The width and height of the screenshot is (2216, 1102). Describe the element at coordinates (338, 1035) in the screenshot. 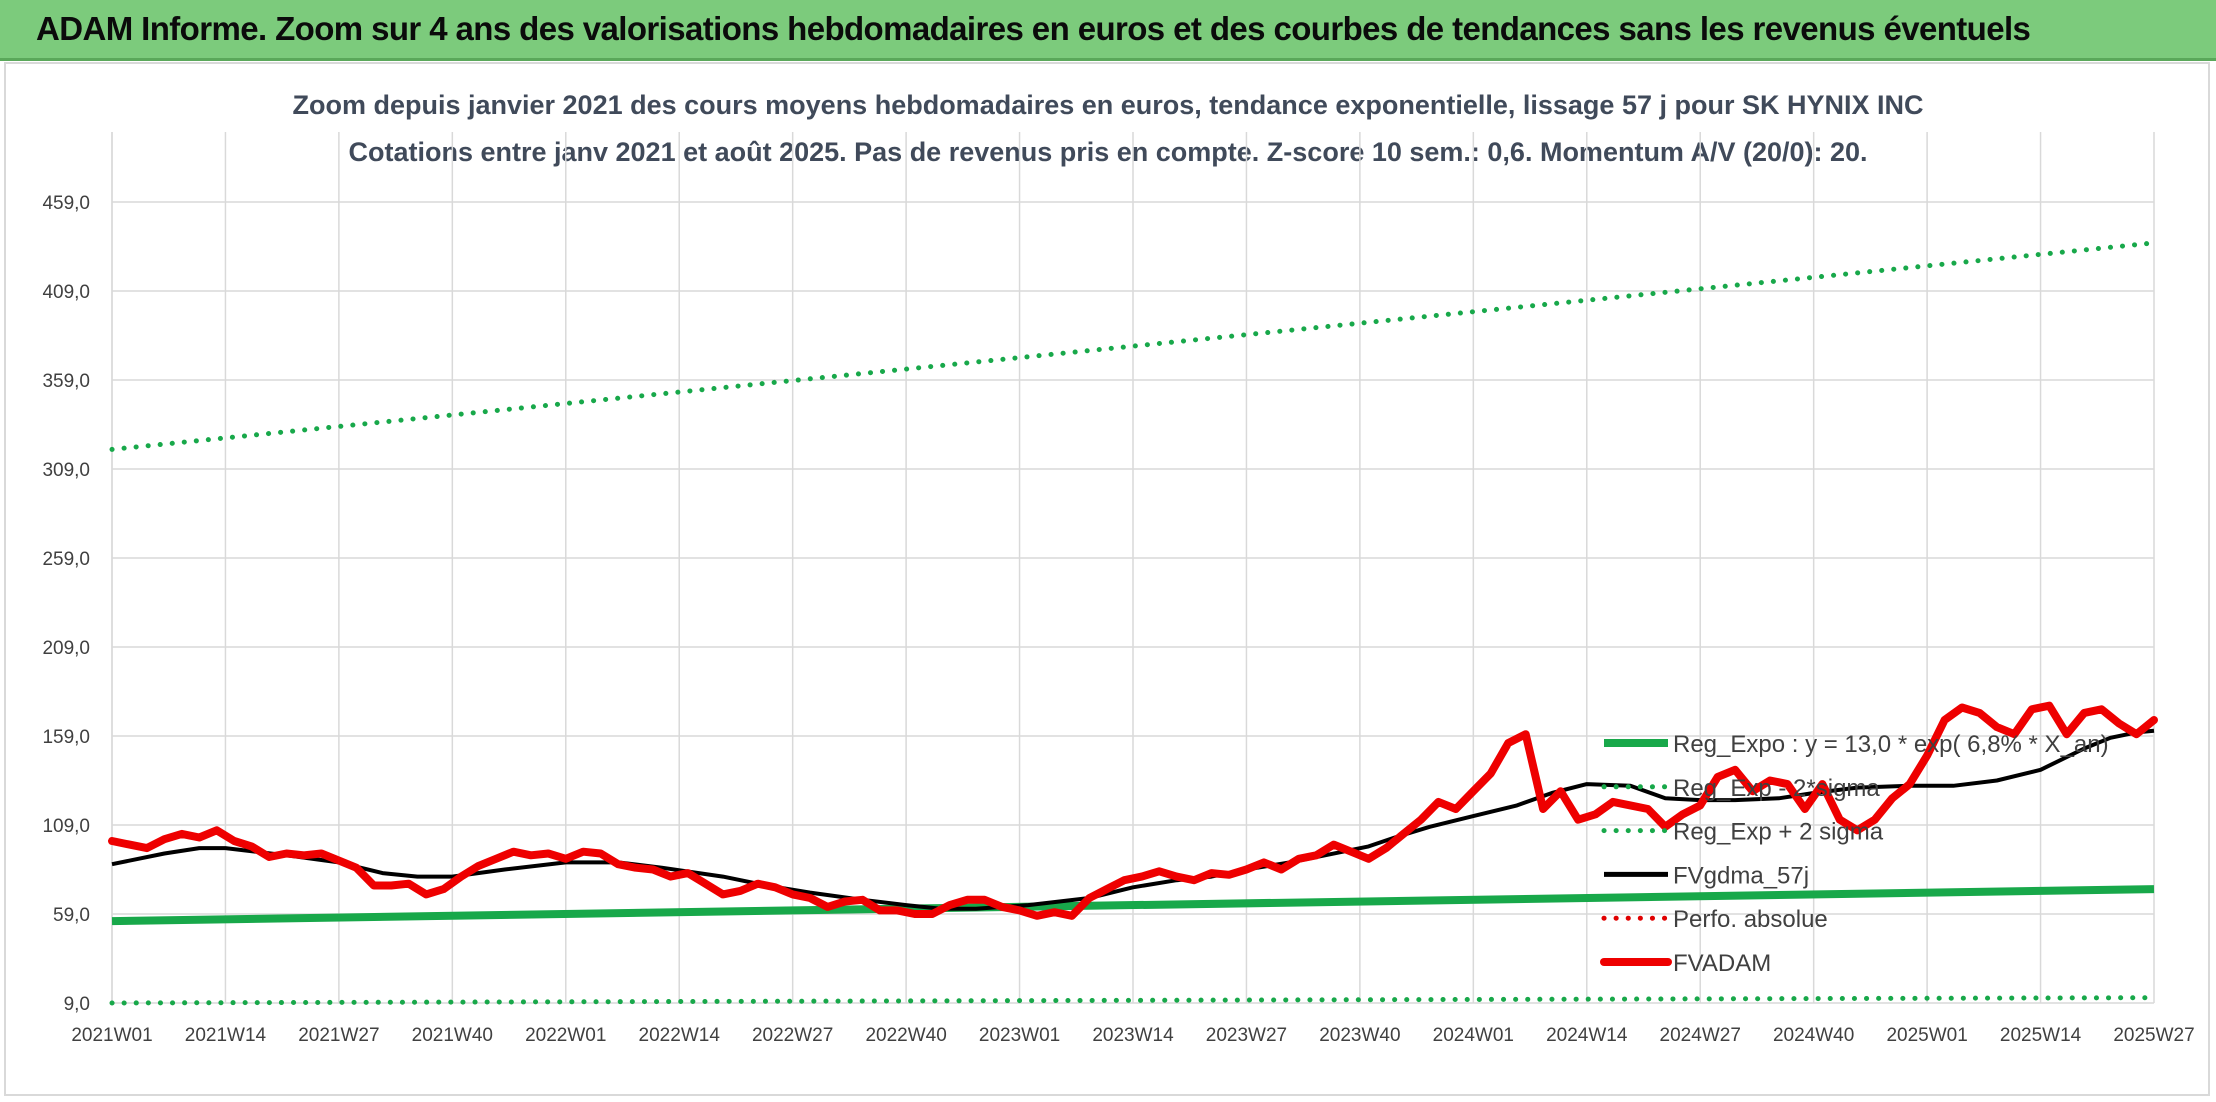

I see `x-tick-label: 2021W27` at that location.